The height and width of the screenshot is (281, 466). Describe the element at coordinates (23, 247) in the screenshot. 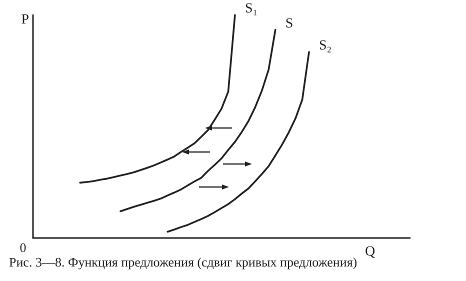

I see `text: 0` at that location.